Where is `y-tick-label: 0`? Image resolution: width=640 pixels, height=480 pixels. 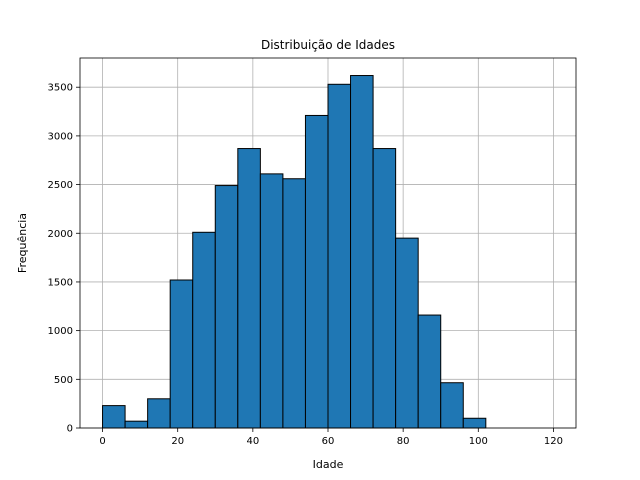 y-tick-label: 0 is located at coordinates (70, 429).